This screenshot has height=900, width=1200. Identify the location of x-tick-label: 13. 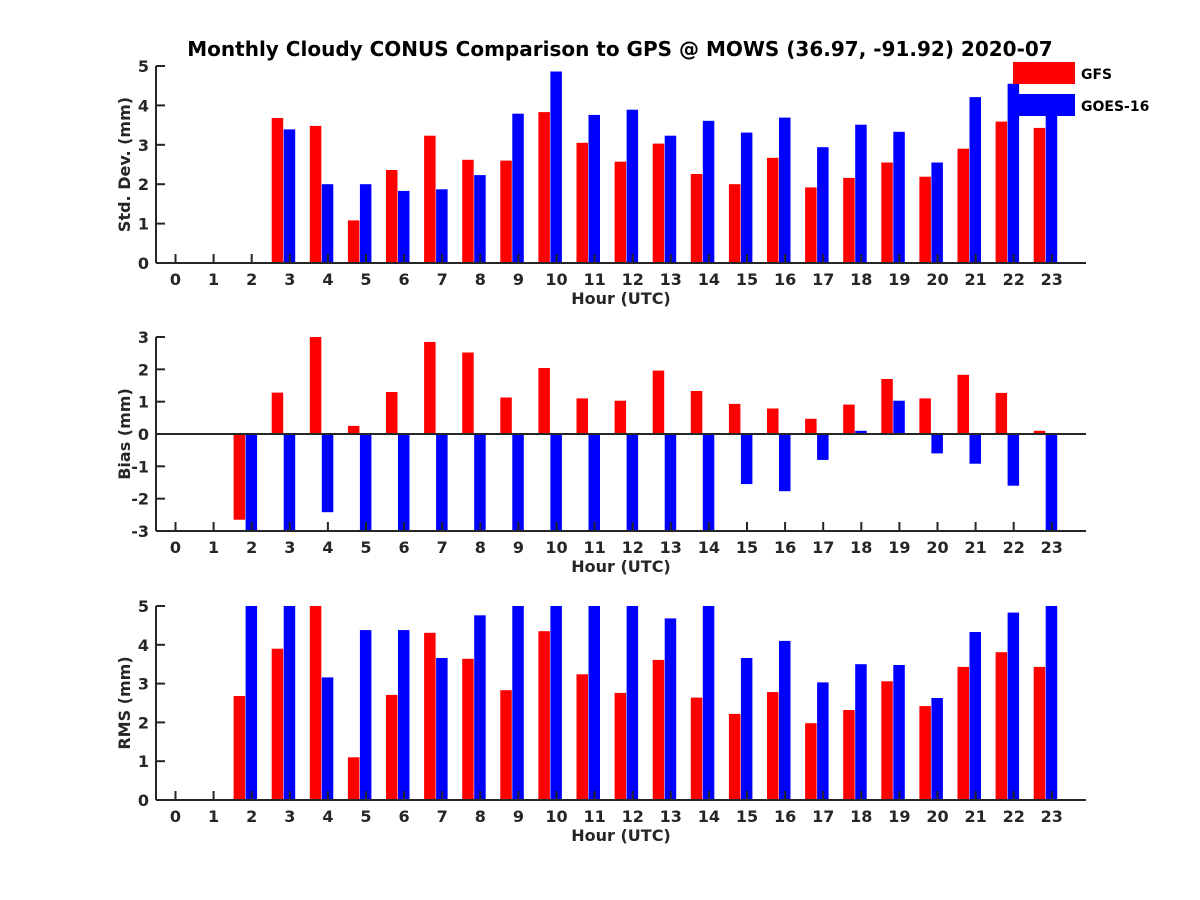
(671, 816).